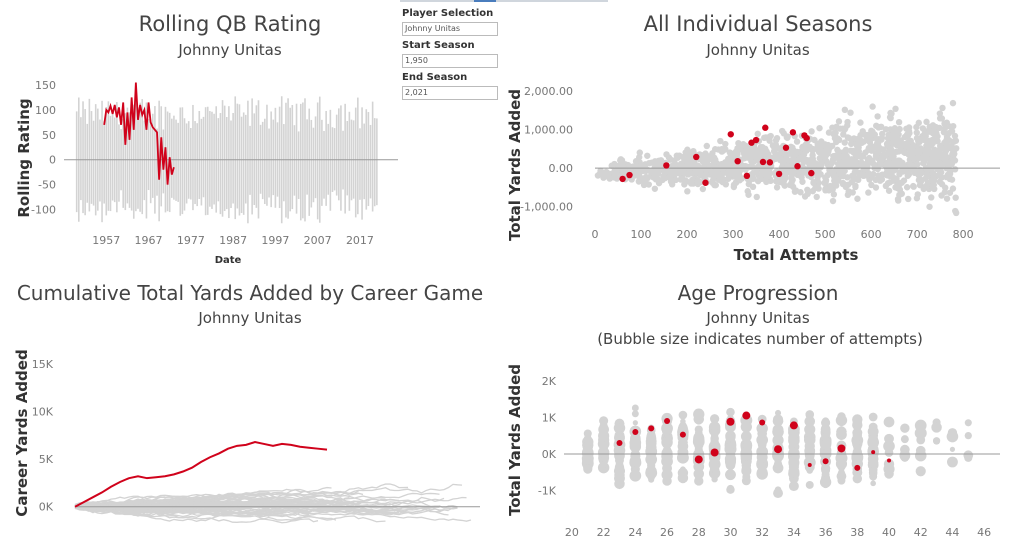 The height and width of the screenshot is (550, 1024). What do you see at coordinates (504, 1) in the screenshot?
I see `filter-scrollbar` at bounding box center [504, 1].